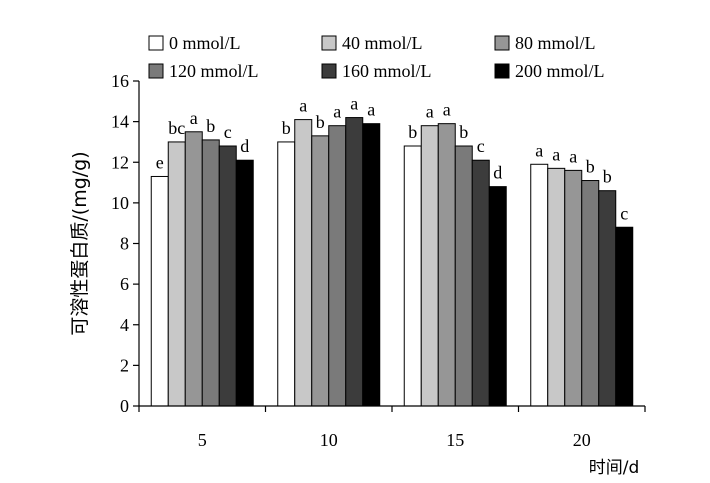 The height and width of the screenshot is (483, 710). What do you see at coordinates (382, 43) in the screenshot?
I see `legend-label: 40 mmol/L` at bounding box center [382, 43].